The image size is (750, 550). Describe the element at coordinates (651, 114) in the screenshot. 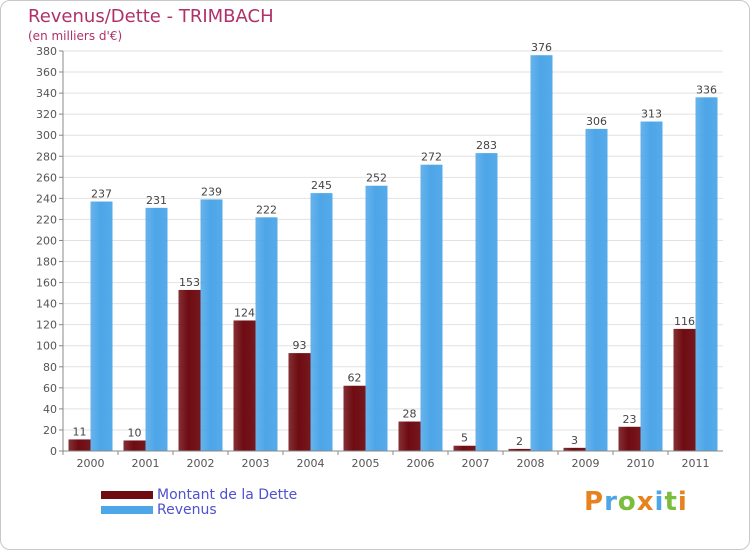

I see `data-label-revenus: 313` at that location.